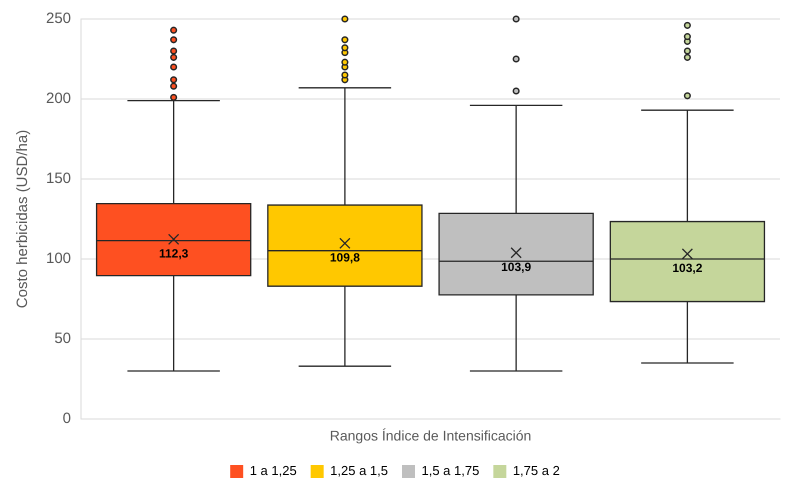  What do you see at coordinates (59, 259) in the screenshot?
I see `y-tick-label: 100` at bounding box center [59, 259].